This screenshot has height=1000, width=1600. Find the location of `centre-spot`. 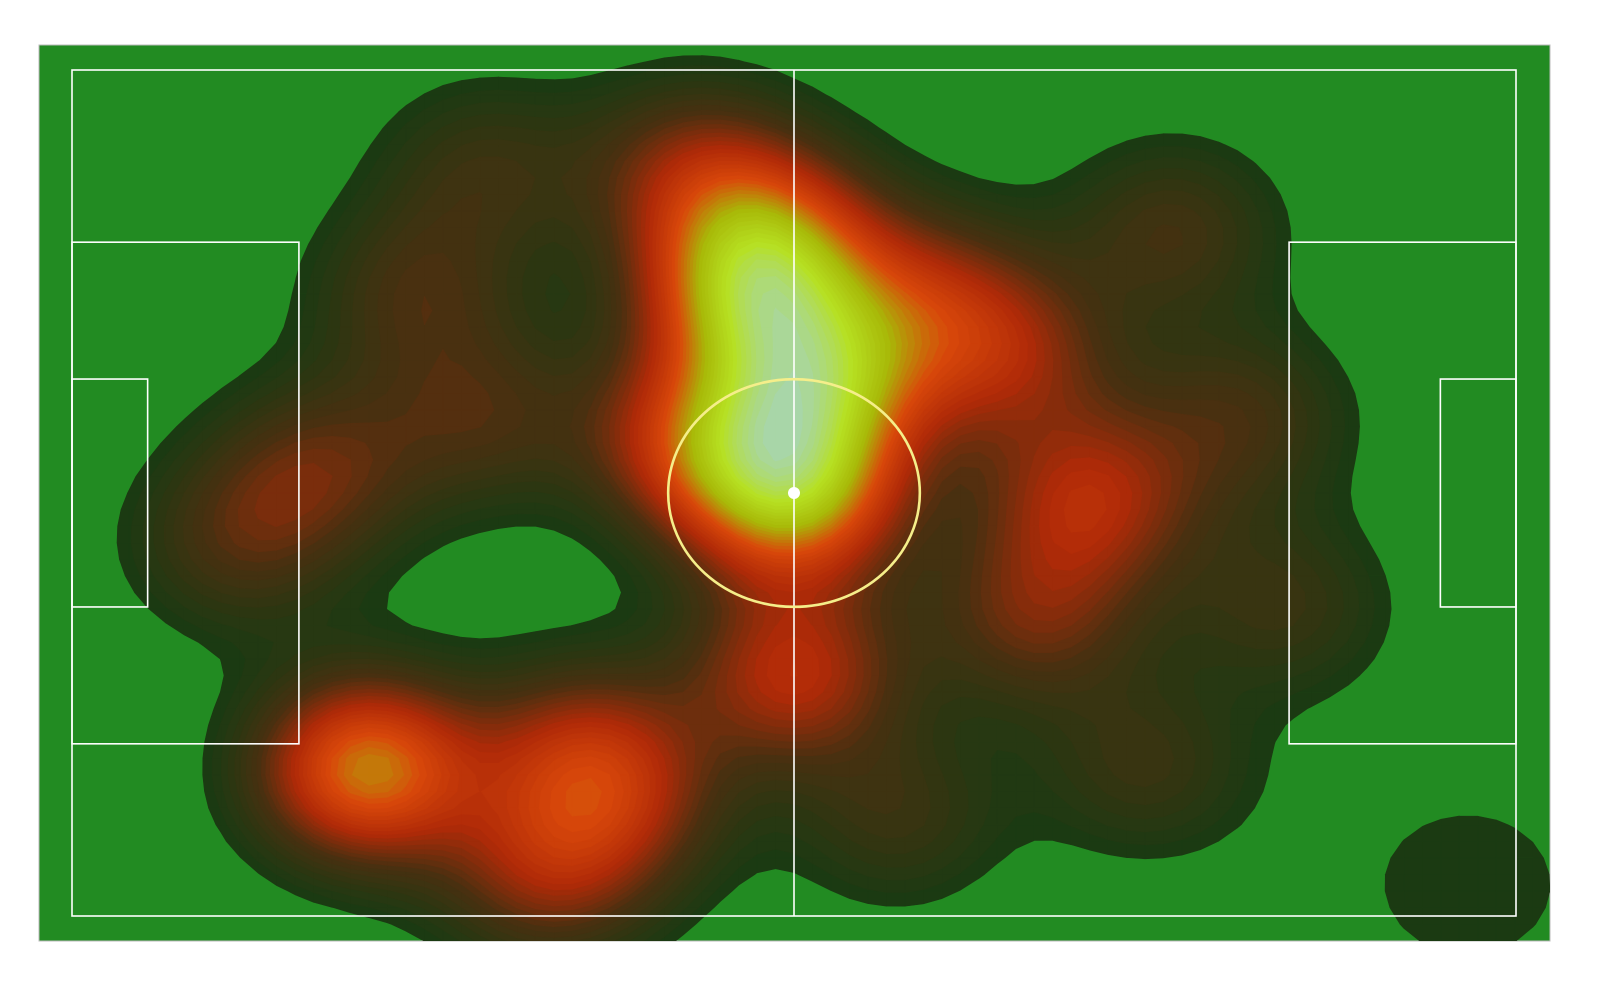

centre-spot is located at coordinates (794, 493).